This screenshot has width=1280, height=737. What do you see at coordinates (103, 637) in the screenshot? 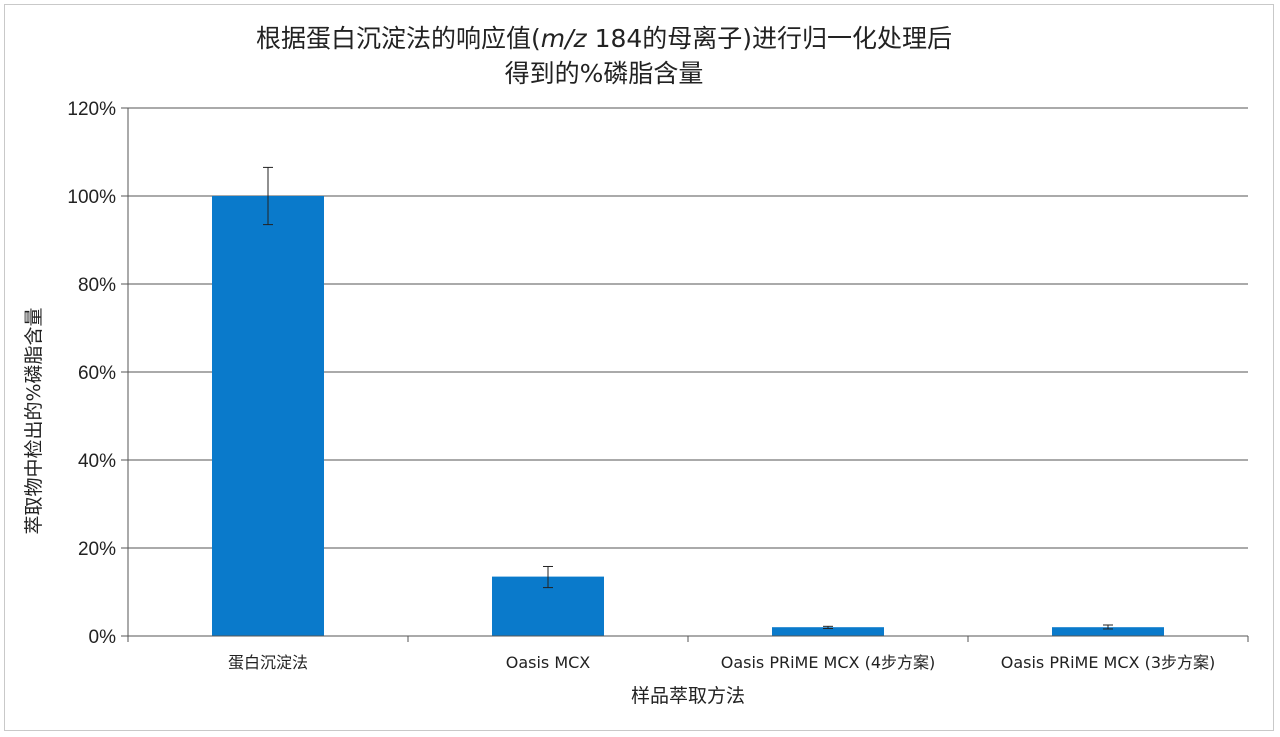
I see `y-tick-label: 0%` at bounding box center [103, 637].